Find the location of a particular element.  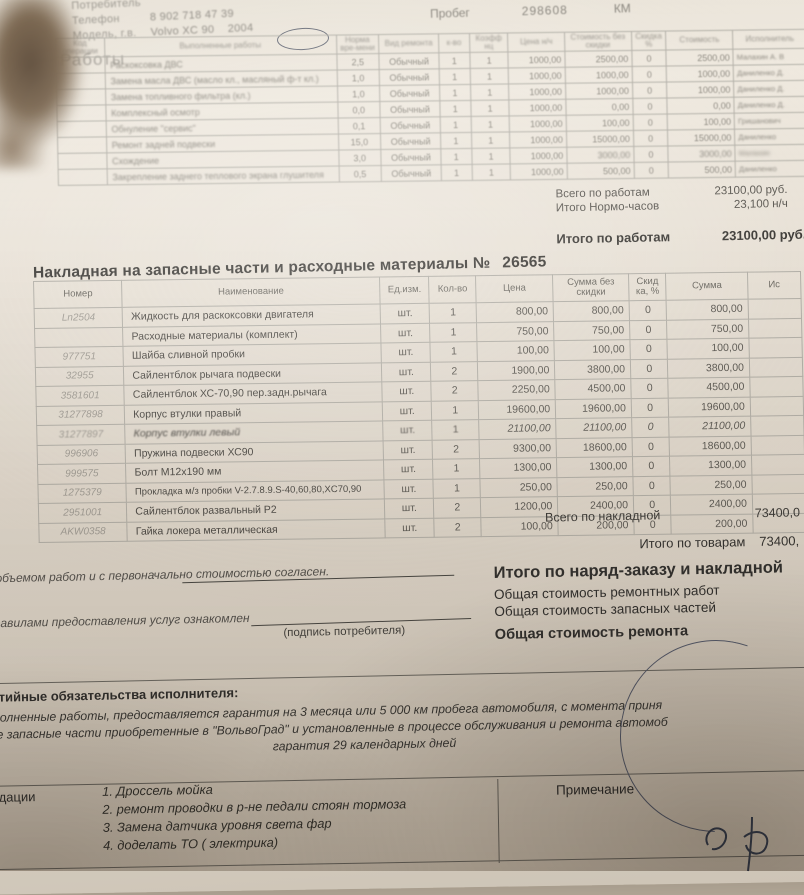

part-sum-nodiscount: 3800,00 is located at coordinates (592, 369).